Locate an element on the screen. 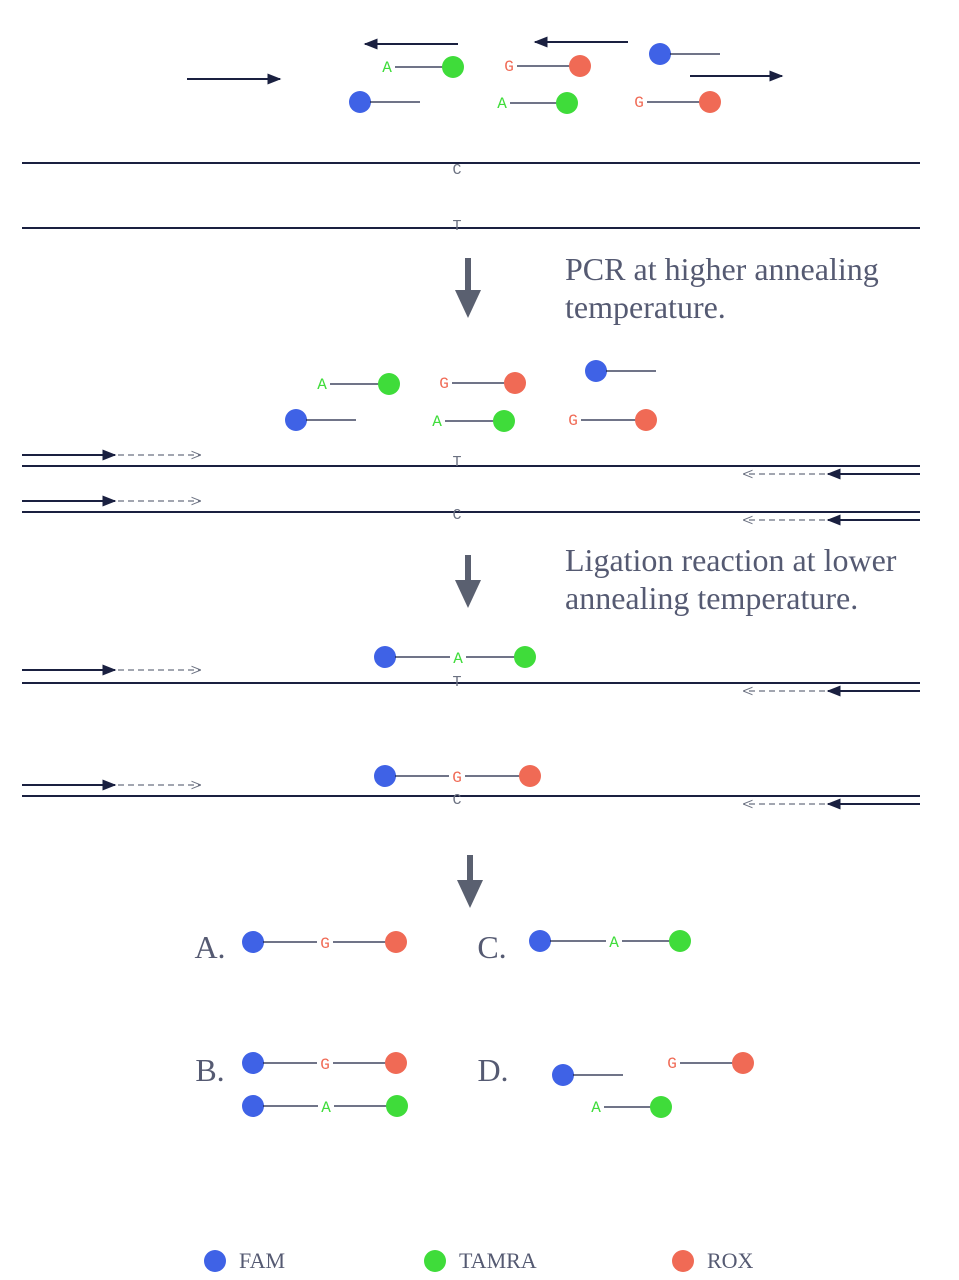 The height and width of the screenshot is (1280, 959). legend-label: FAM is located at coordinates (262, 1260).